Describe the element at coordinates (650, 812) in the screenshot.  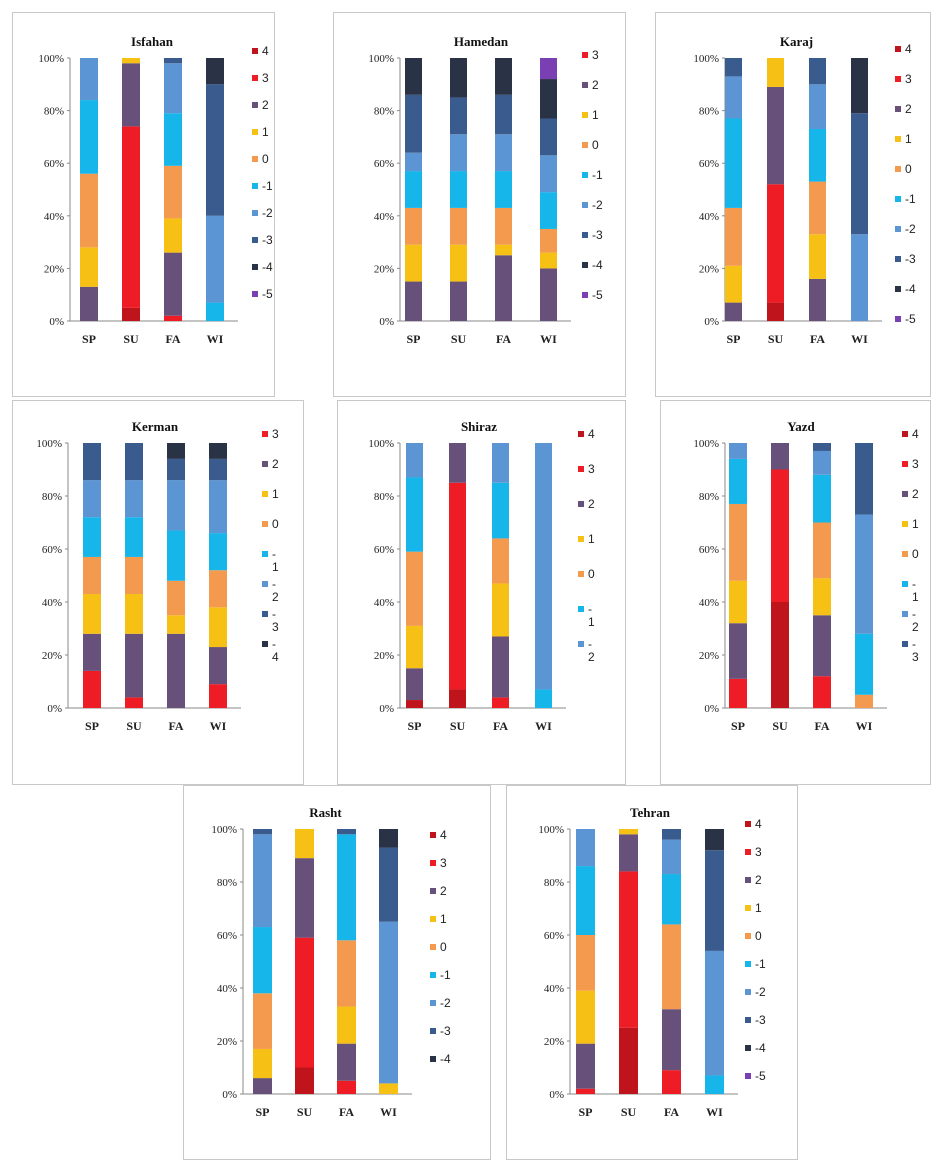
I see `chart-title: Tehran` at that location.